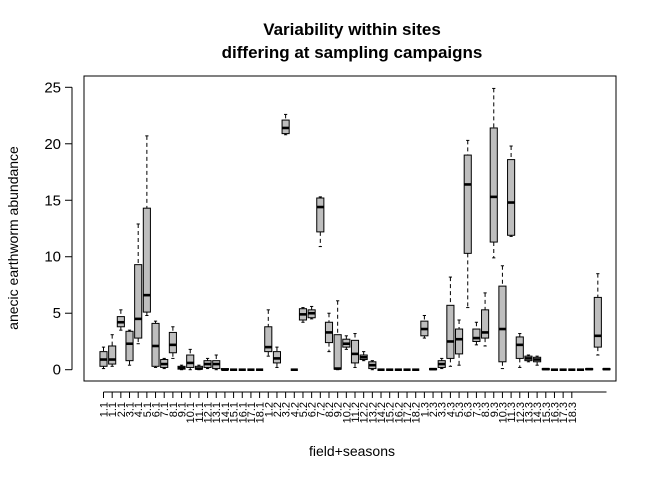  What do you see at coordinates (183, 409) in the screenshot?
I see `x-tick-label: 9.1` at bounding box center [183, 409].